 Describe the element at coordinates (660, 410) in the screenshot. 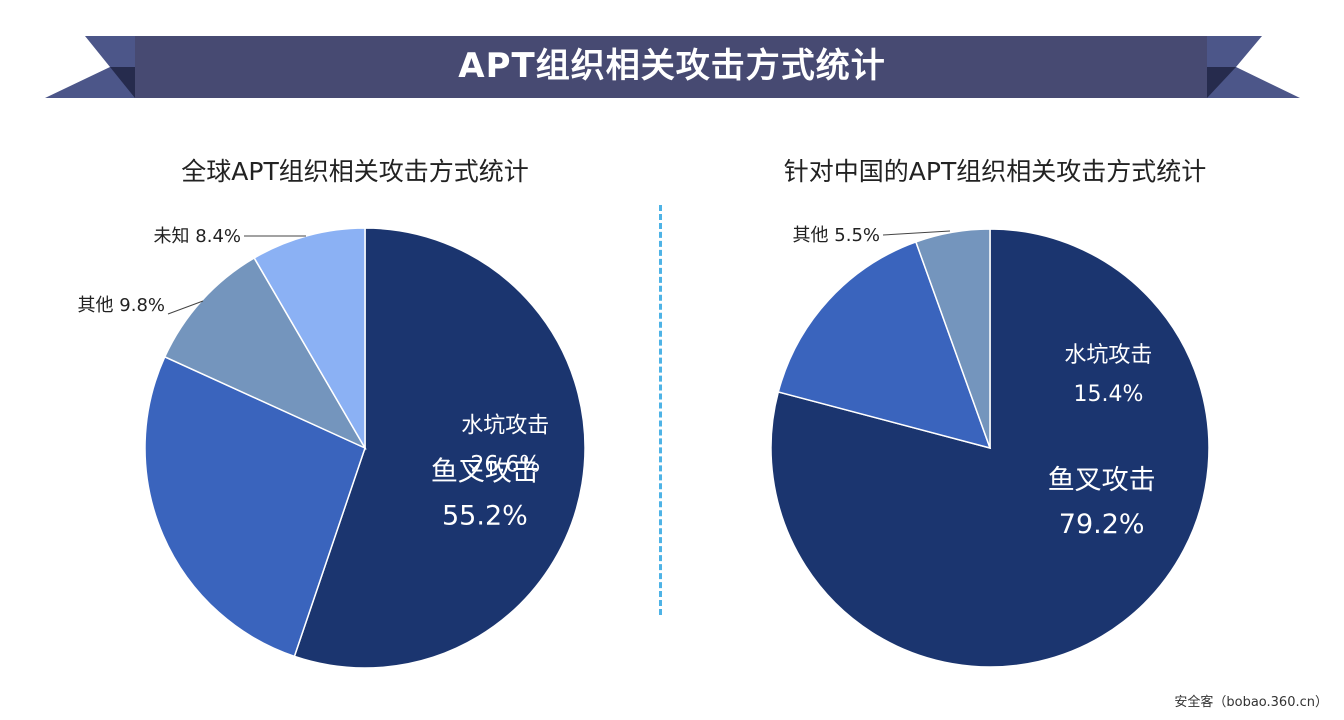

I see `chart-divider` at that location.